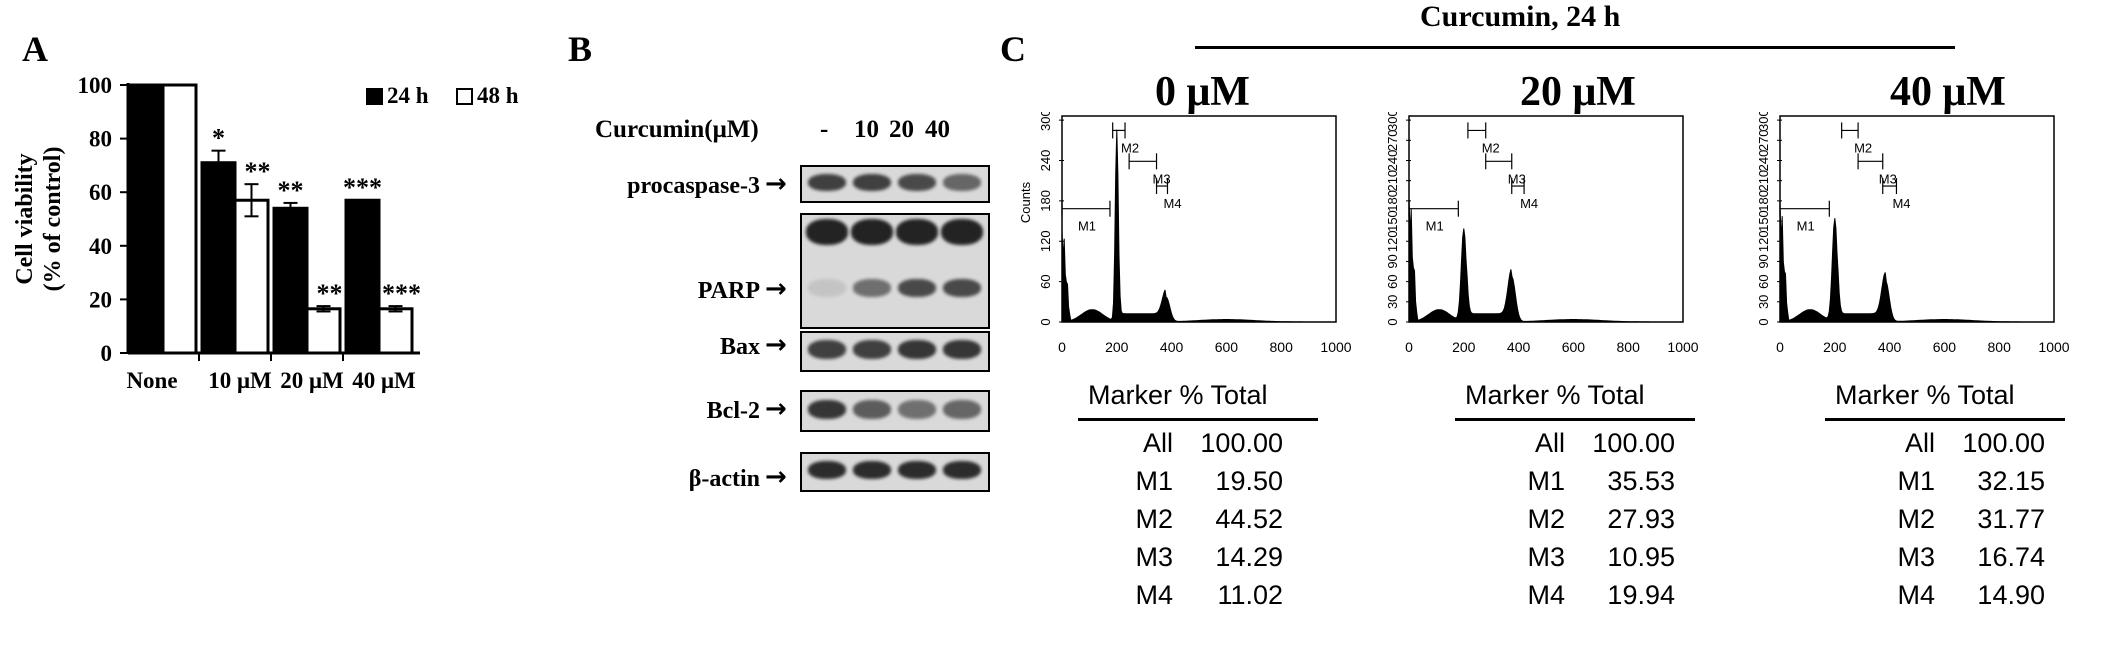 The image size is (2126, 670). I want to click on x-tick-label: 10 μM, so click(240, 380).